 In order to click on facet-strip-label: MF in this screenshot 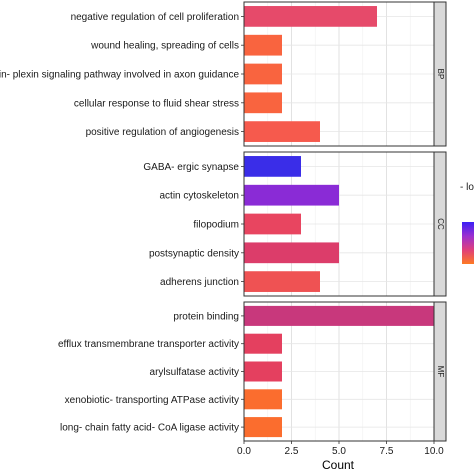, I will do `click(440, 372)`.